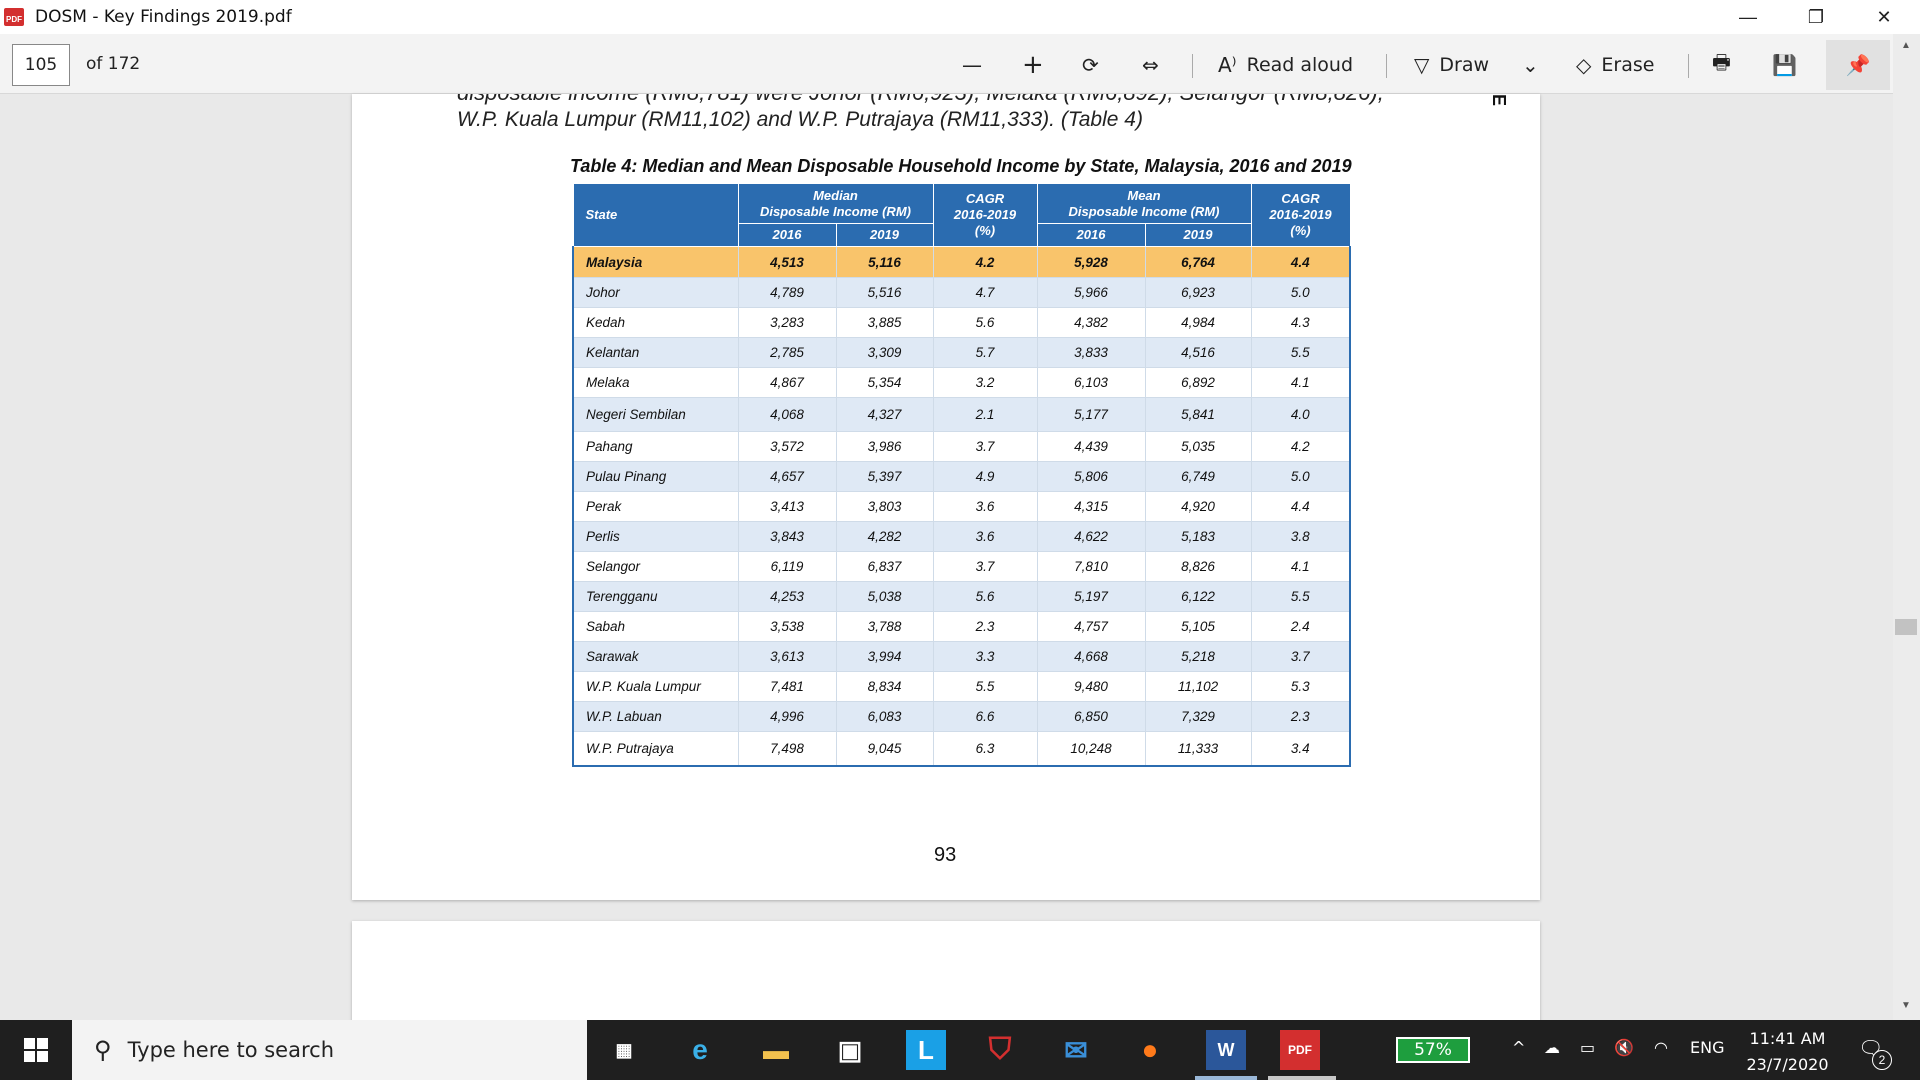 Image resolution: width=1920 pixels, height=1080 pixels. Describe the element at coordinates (1091, 626) in the screenshot. I see `mean-2016-cell: 4,757` at that location.